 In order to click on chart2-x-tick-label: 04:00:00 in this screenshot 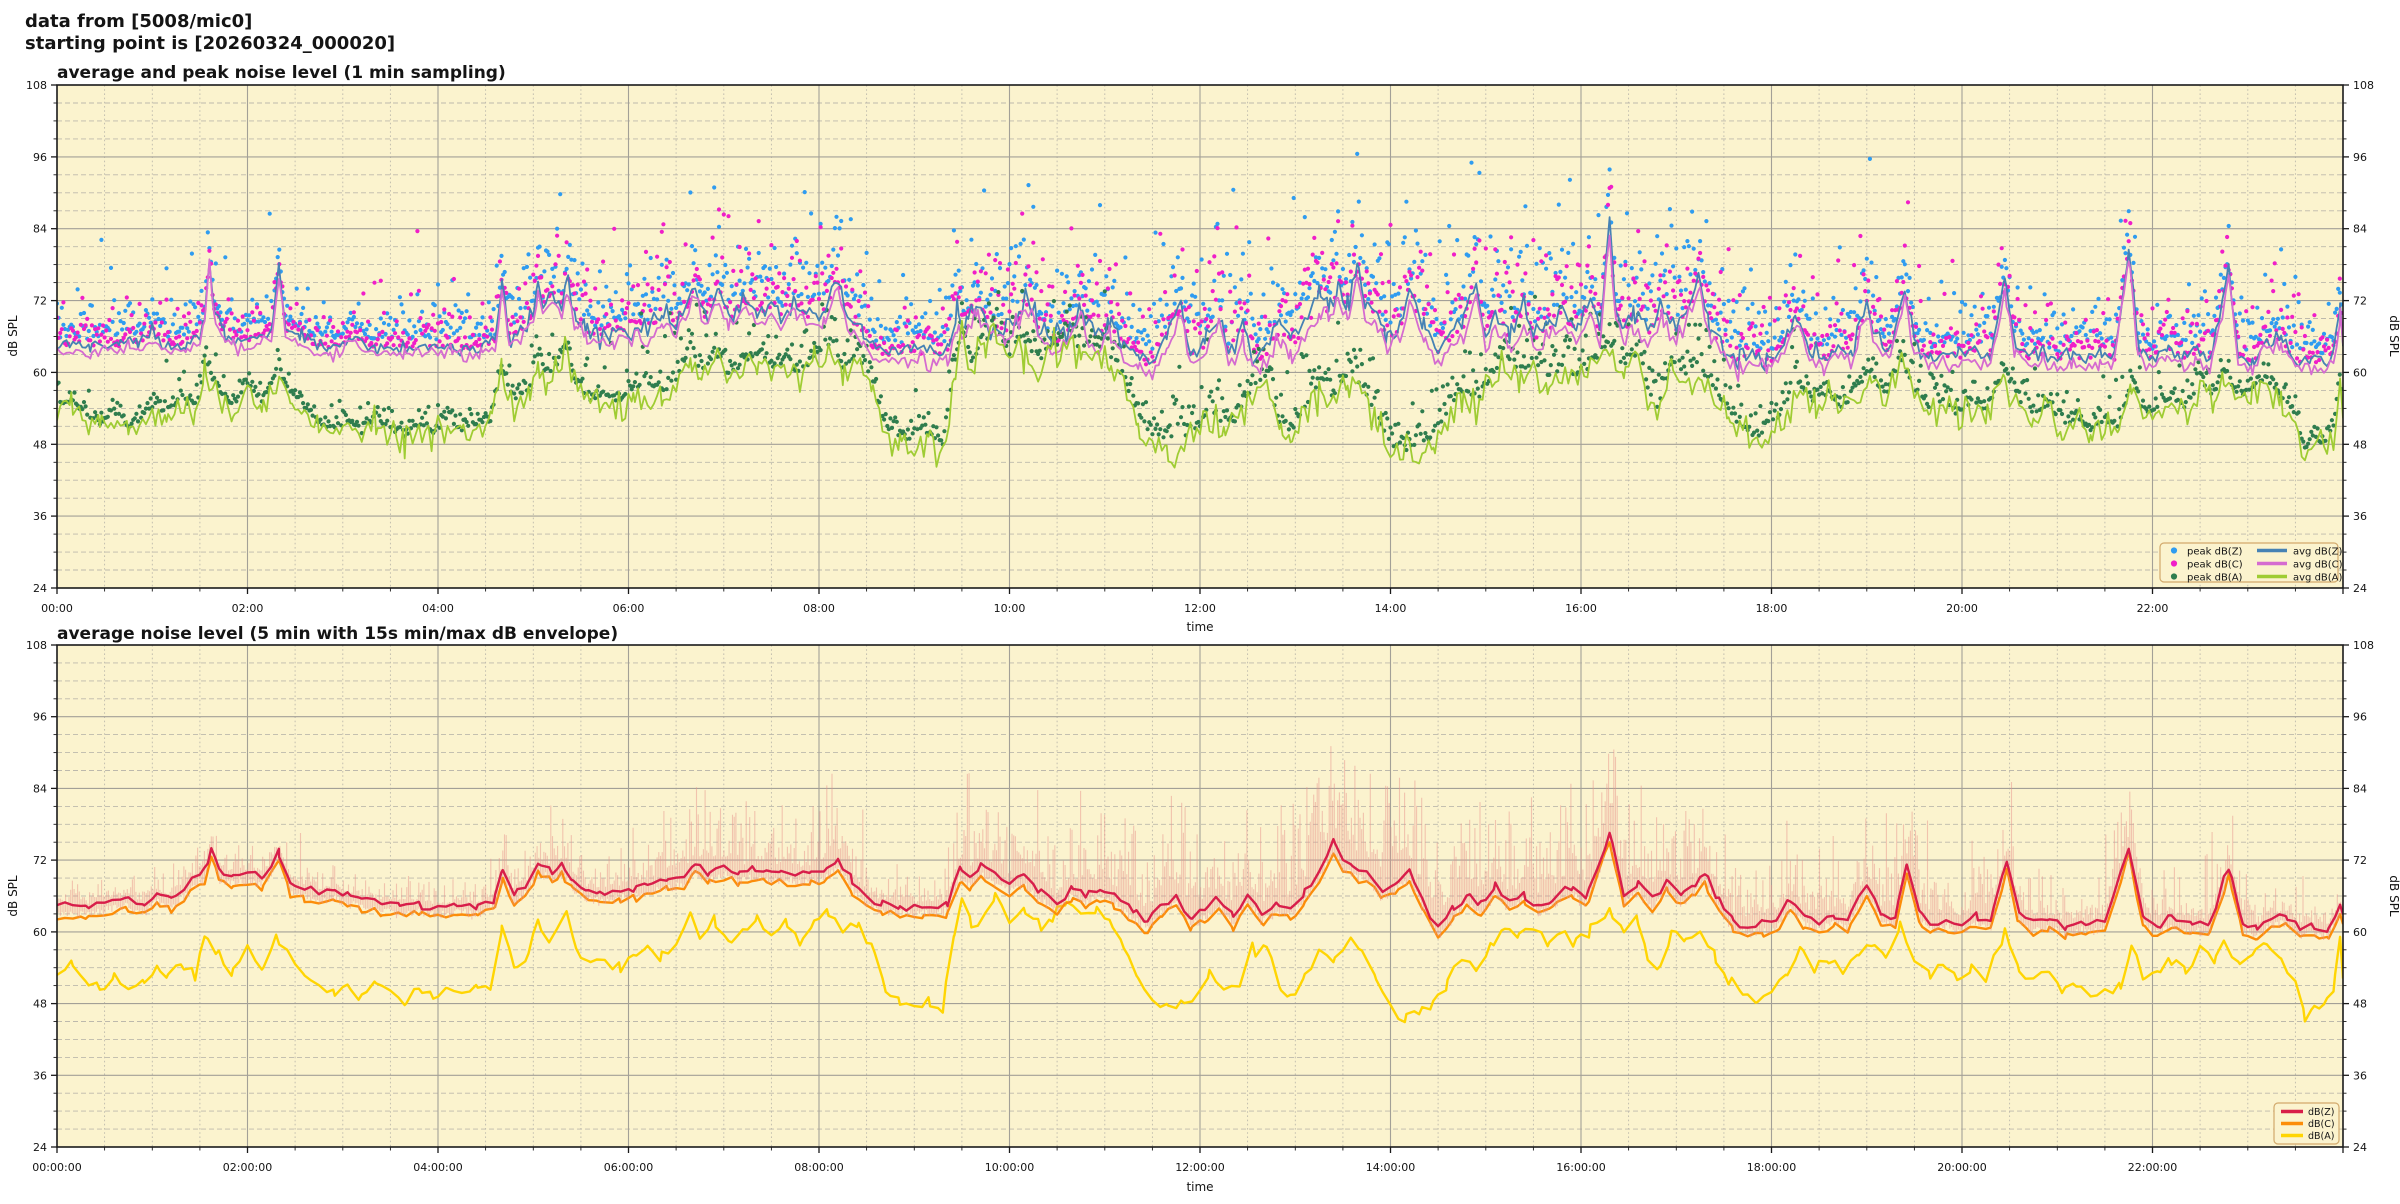, I will do `click(437, 1167)`.